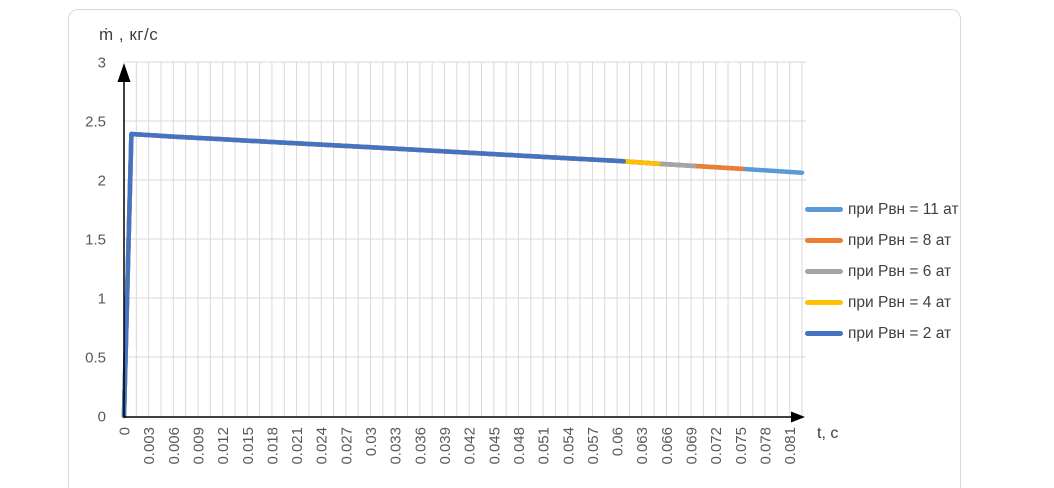 The image size is (1054, 488). Describe the element at coordinates (445, 446) in the screenshot. I see `x-tick-label: 0.039` at that location.